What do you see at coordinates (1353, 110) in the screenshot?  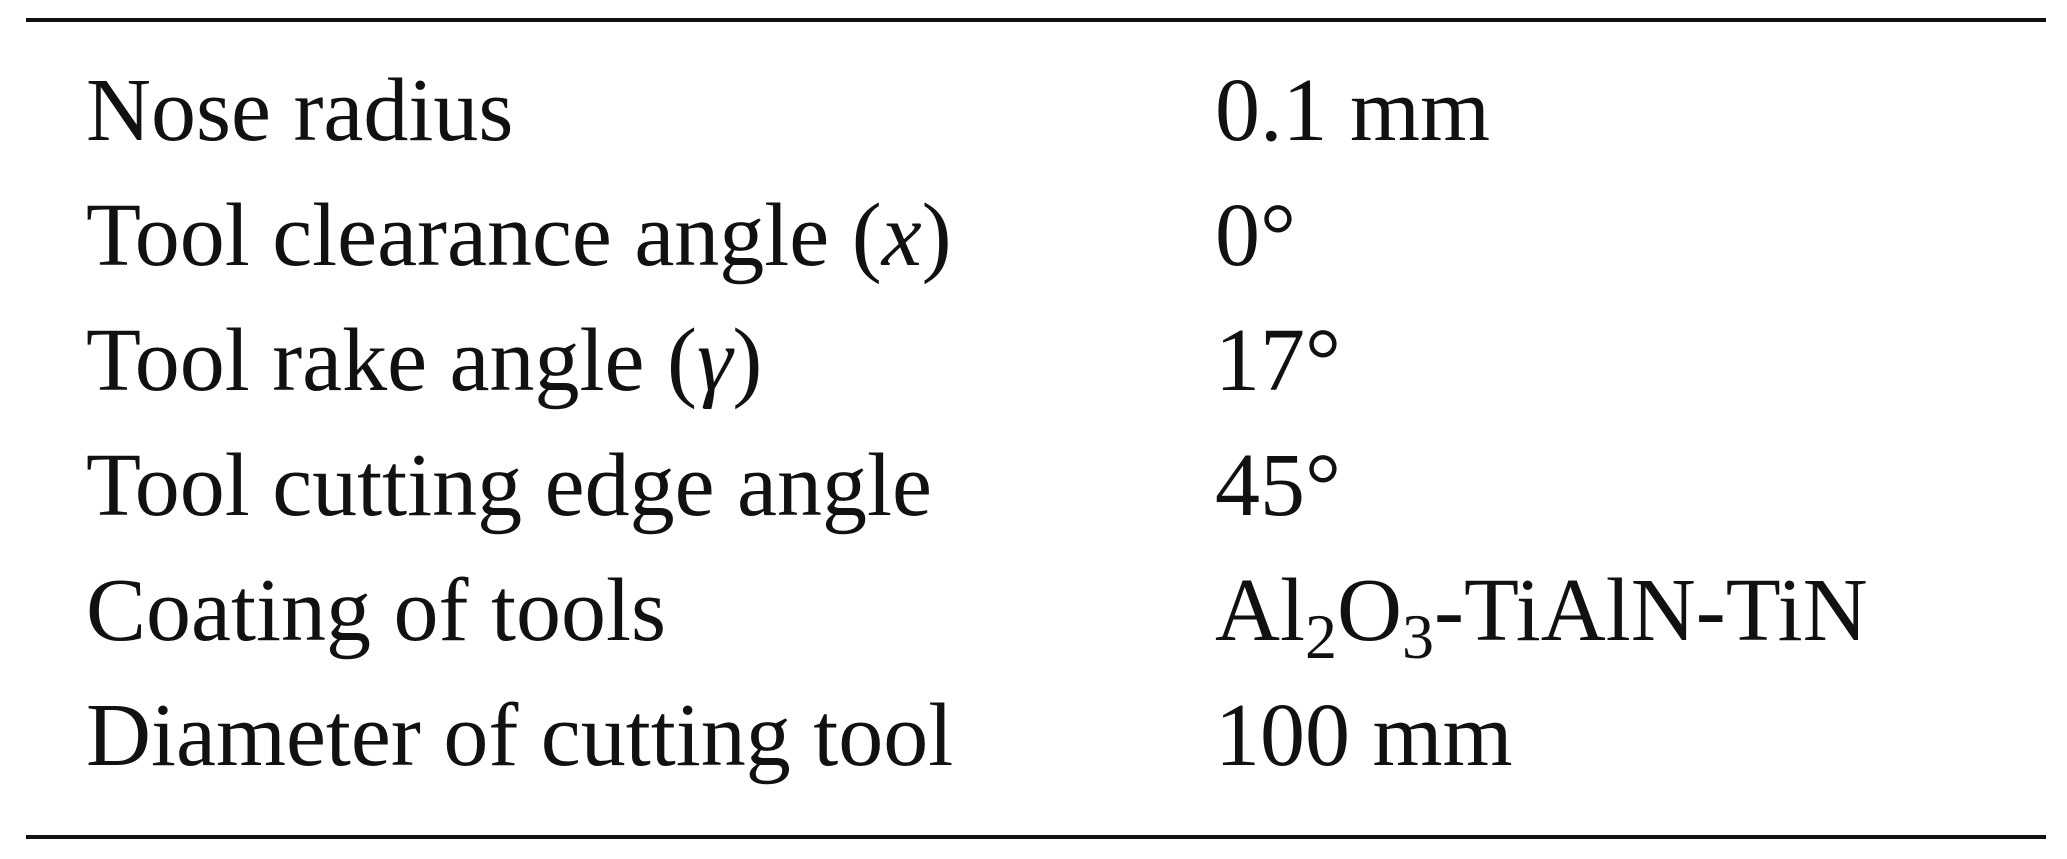 I see `parameter-value: 0.1 mm` at bounding box center [1353, 110].